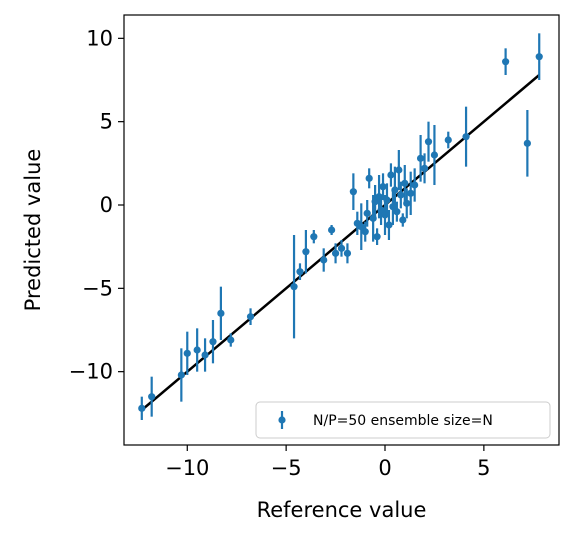  What do you see at coordinates (97, 288) in the screenshot?
I see `y-tick-label: −5` at bounding box center [97, 288].